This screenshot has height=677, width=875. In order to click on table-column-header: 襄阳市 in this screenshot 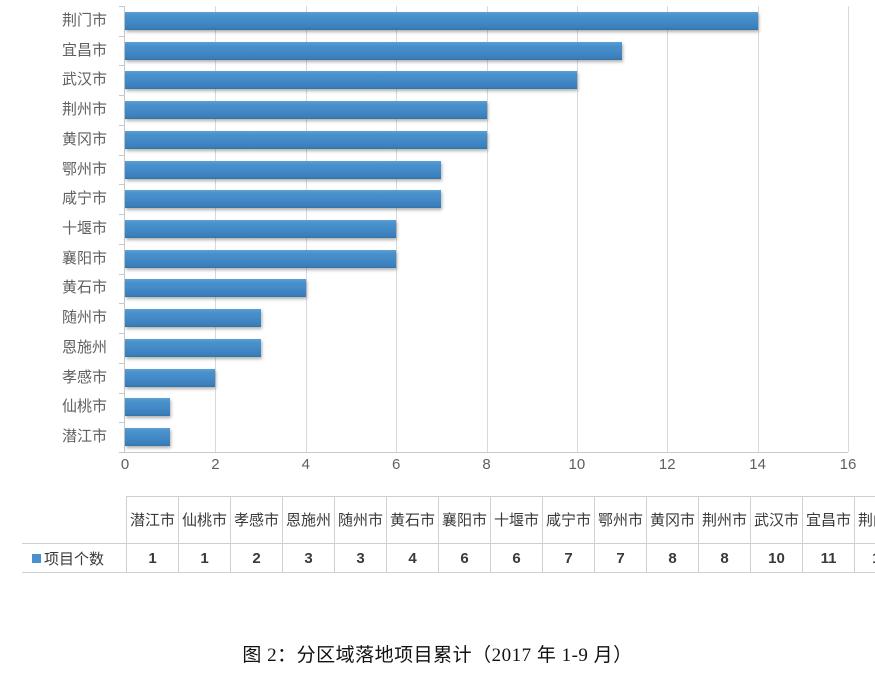, I will do `click(464, 520)`.